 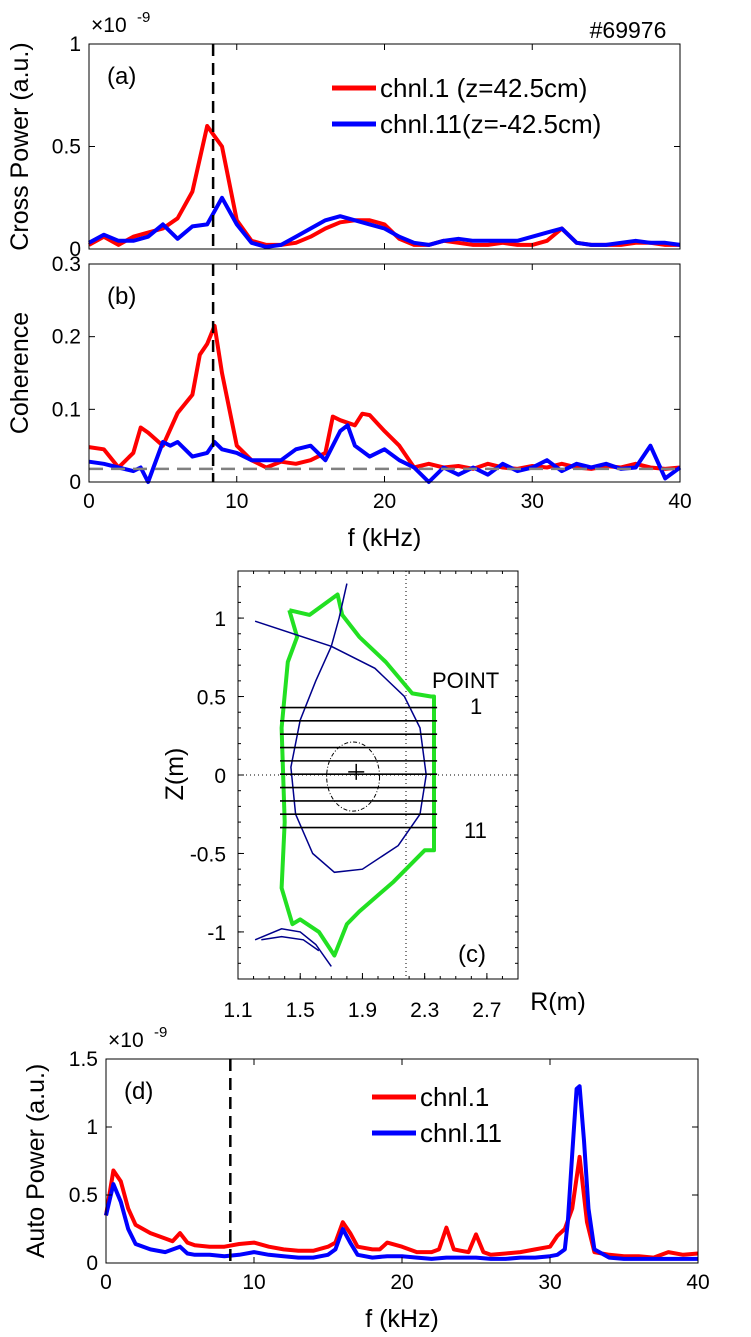 I want to click on ytick-label-d-3: 1.5, so click(x=83, y=1059).